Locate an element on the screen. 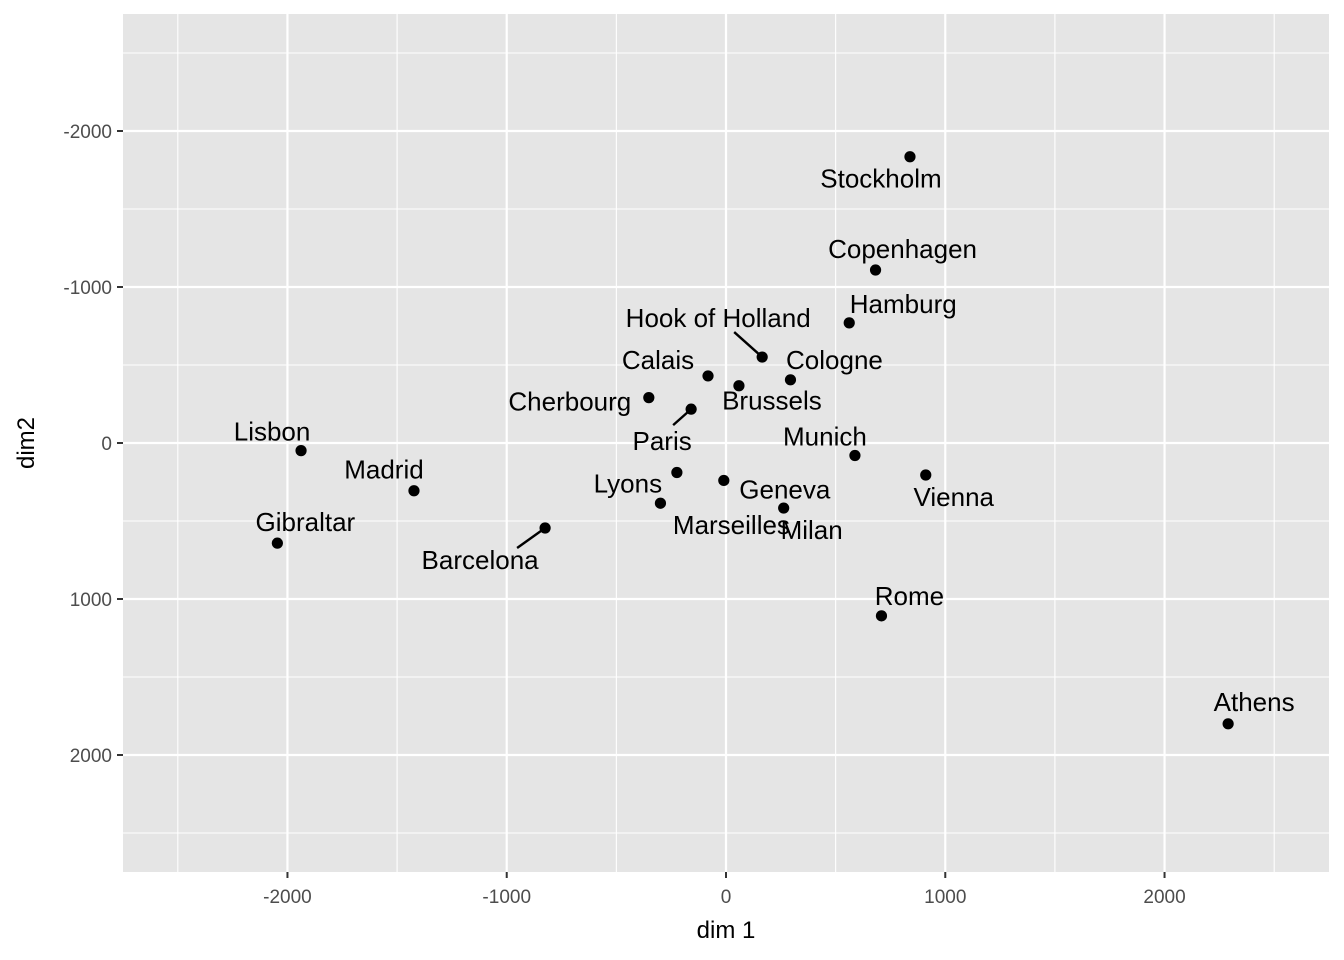  x-tick-labels: -2000 -1000 0 1000 2000 is located at coordinates (724, 897).